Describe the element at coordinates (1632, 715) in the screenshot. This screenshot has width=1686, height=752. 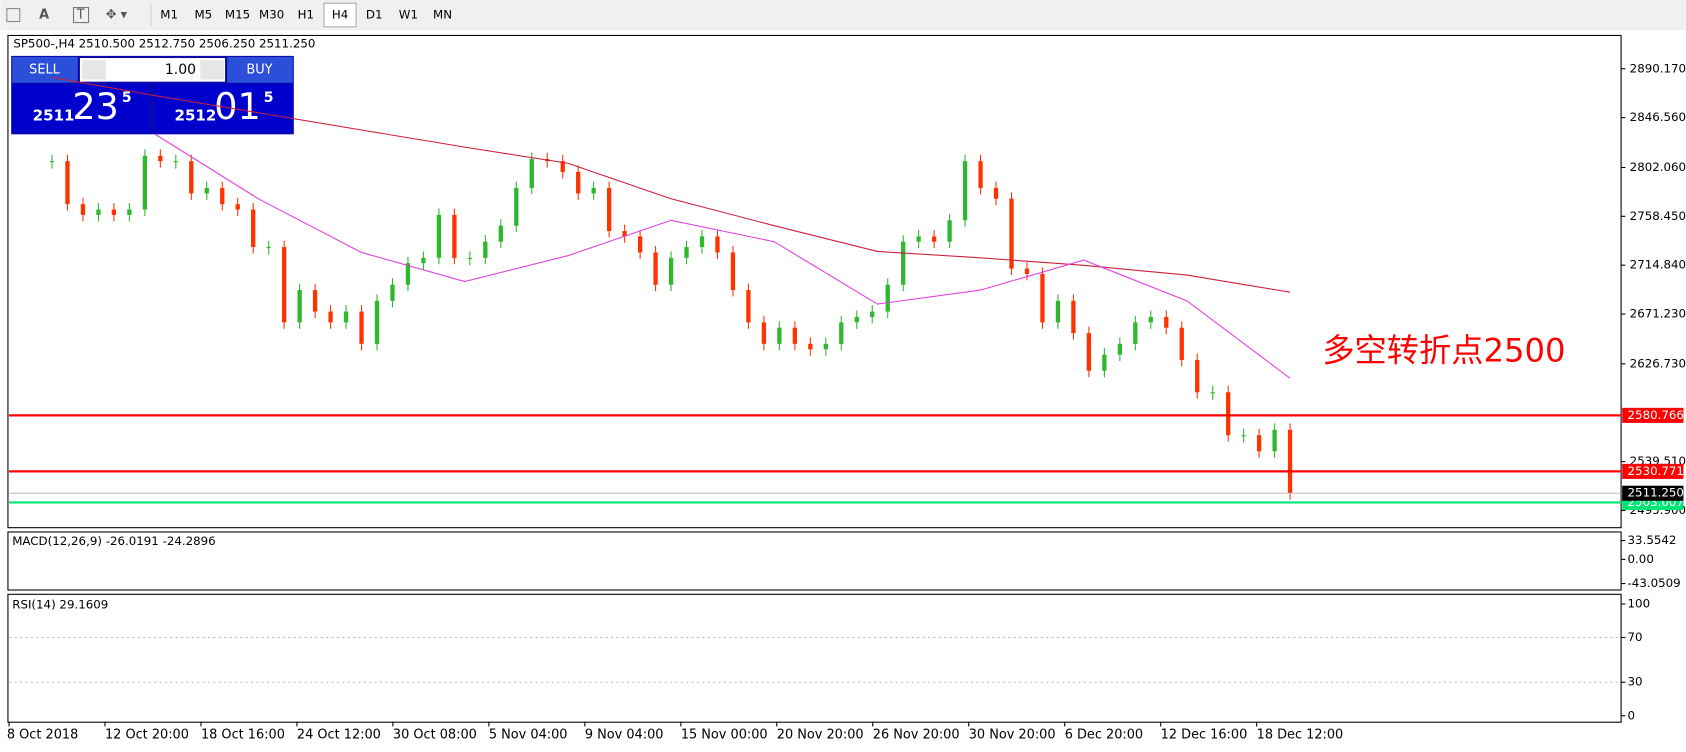
I see `rsi-tick-label: 0` at that location.